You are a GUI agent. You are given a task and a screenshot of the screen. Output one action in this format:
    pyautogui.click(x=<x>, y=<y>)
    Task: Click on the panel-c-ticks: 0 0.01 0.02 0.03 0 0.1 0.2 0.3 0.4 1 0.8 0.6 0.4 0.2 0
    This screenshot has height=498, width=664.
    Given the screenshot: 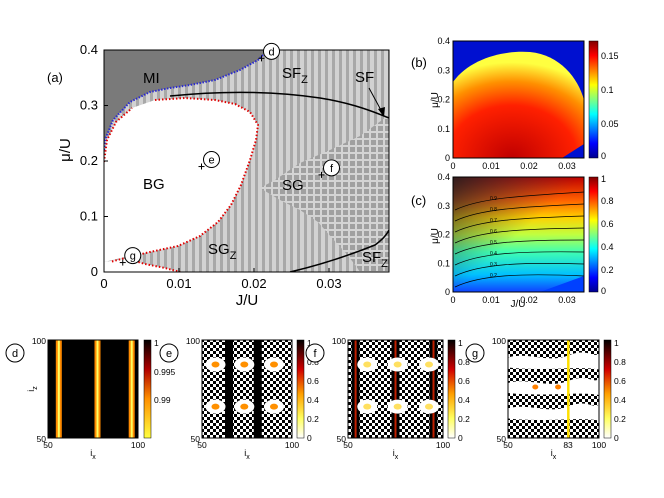 What is the action you would take?
    pyautogui.click(x=525, y=238)
    